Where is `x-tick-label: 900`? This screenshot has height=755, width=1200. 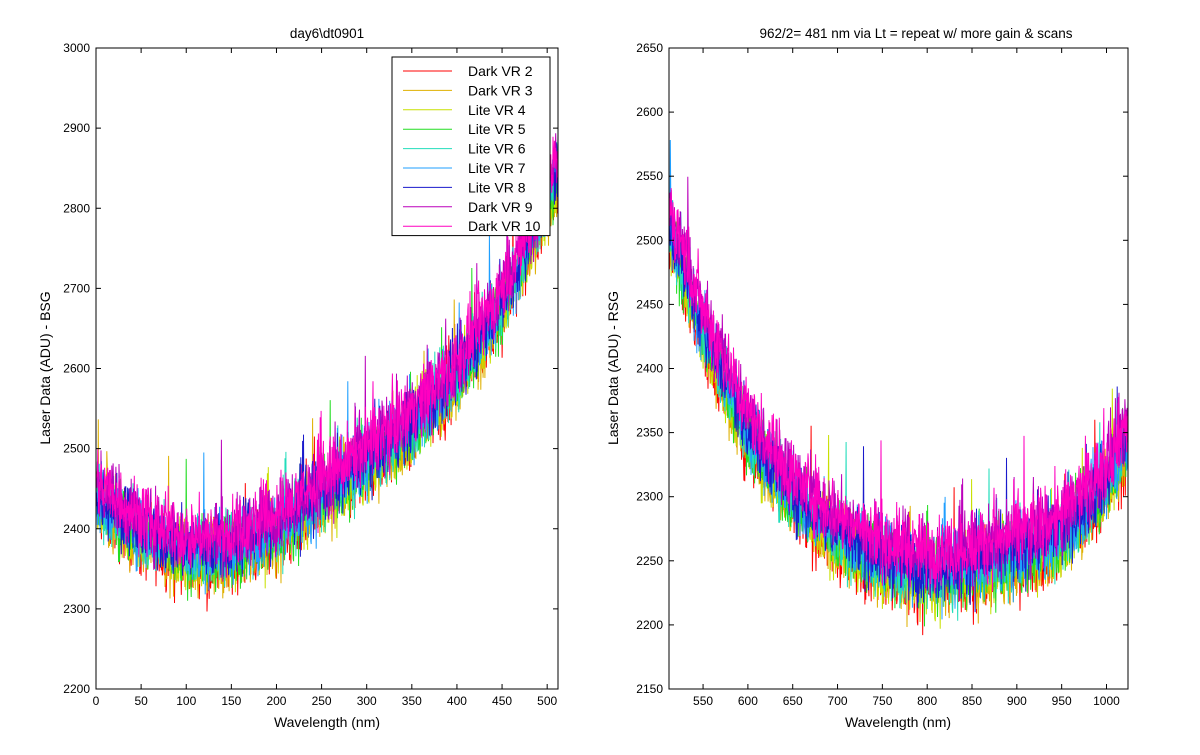 x-tick-label: 900 is located at coordinates (1017, 701).